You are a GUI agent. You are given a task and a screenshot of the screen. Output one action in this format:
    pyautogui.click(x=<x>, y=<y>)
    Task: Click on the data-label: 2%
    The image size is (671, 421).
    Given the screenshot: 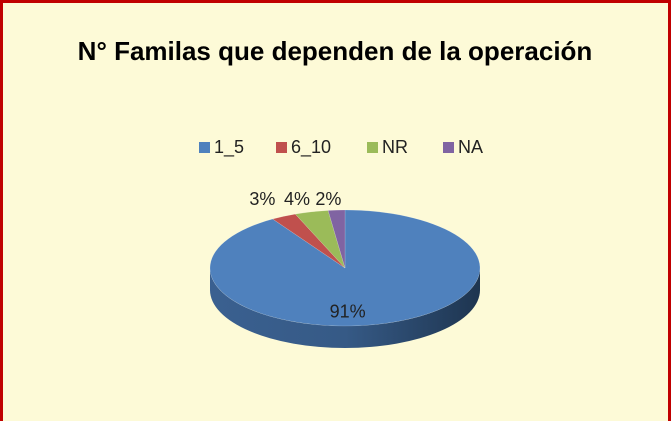 What is the action you would take?
    pyautogui.click(x=328, y=199)
    